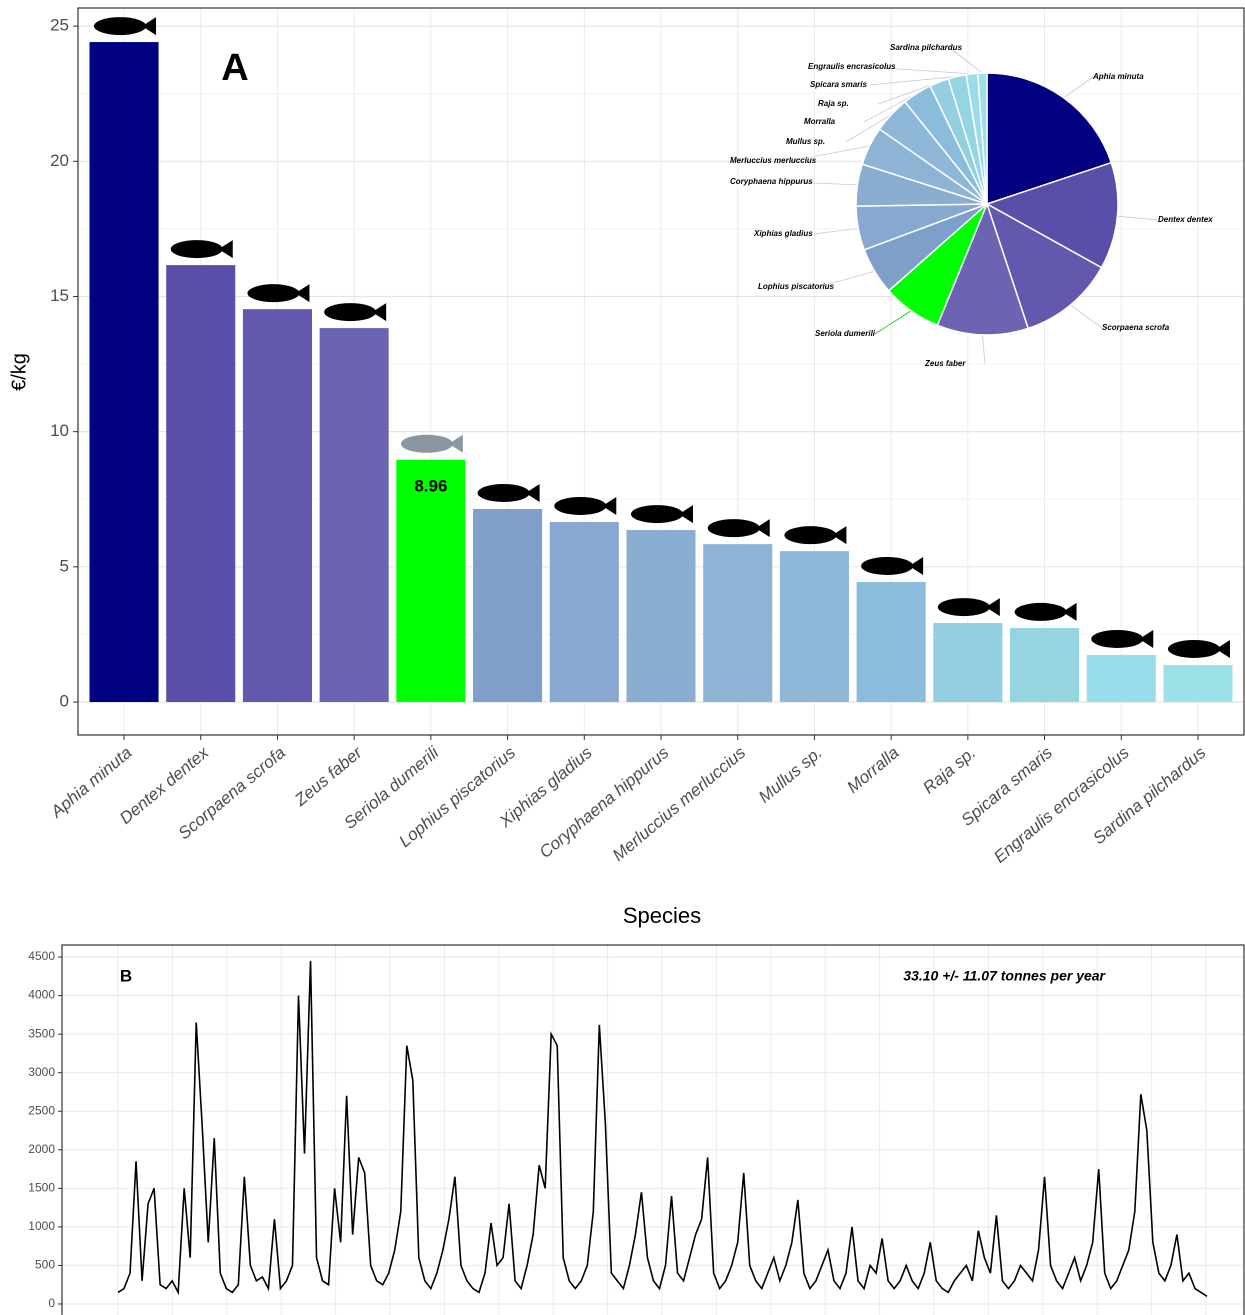 Image resolution: width=1245 pixels, height=1315 pixels. Describe the element at coordinates (805, 141) in the screenshot. I see `pie-label: Mullus sp.` at that location.